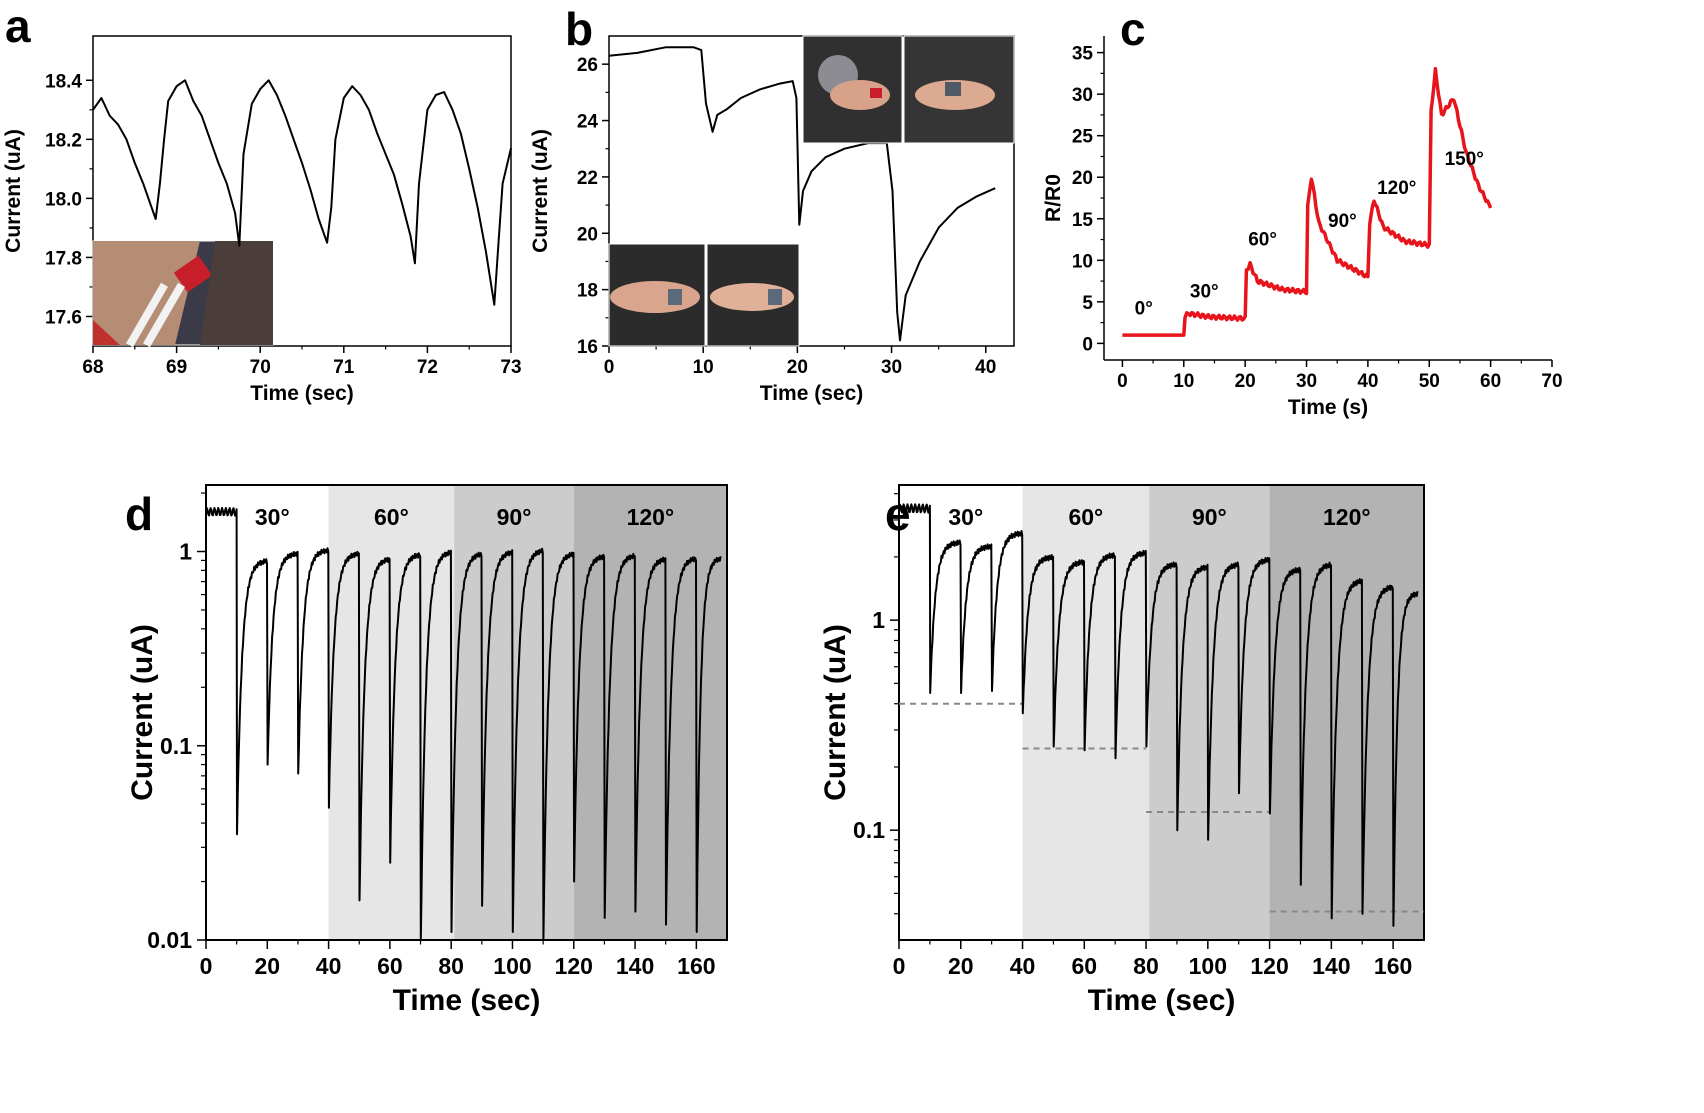  I want to click on hair-shadow, so click(236, 293).